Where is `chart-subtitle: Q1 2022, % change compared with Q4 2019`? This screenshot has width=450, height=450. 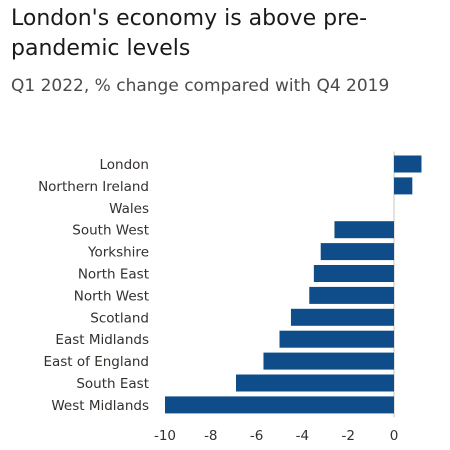
chart-subtitle: Q1 2022, % change compared with Q4 2019 is located at coordinates (200, 86).